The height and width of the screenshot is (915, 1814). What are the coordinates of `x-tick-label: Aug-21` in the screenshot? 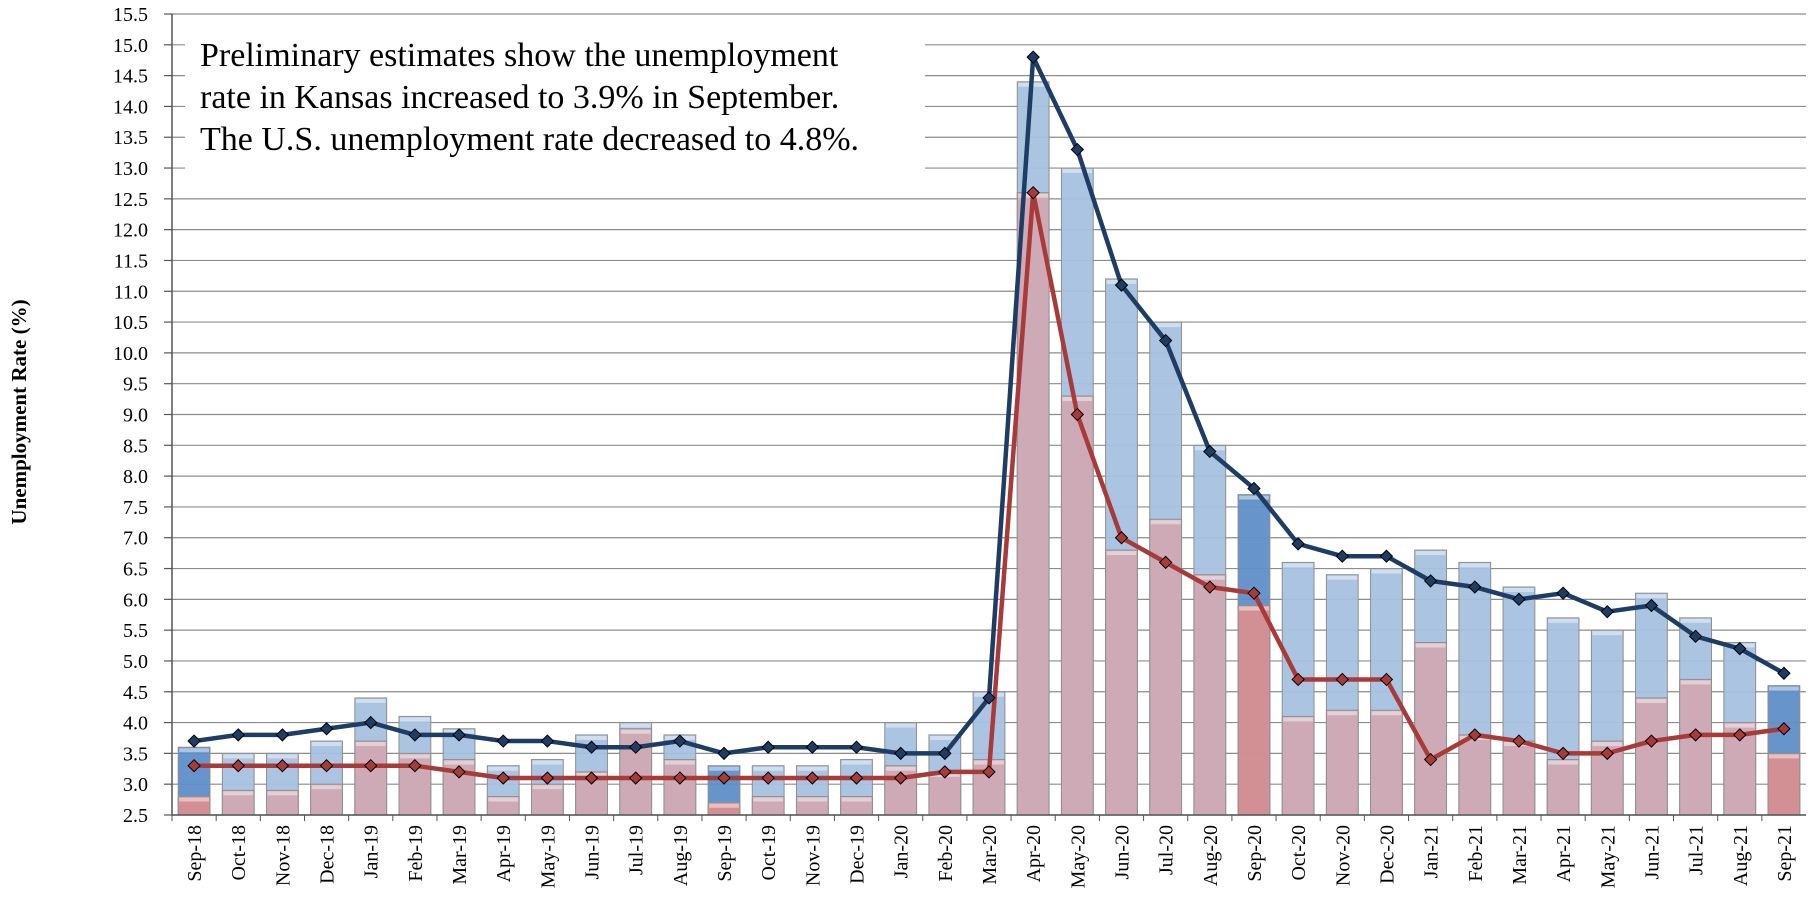 It's located at (1741, 855).